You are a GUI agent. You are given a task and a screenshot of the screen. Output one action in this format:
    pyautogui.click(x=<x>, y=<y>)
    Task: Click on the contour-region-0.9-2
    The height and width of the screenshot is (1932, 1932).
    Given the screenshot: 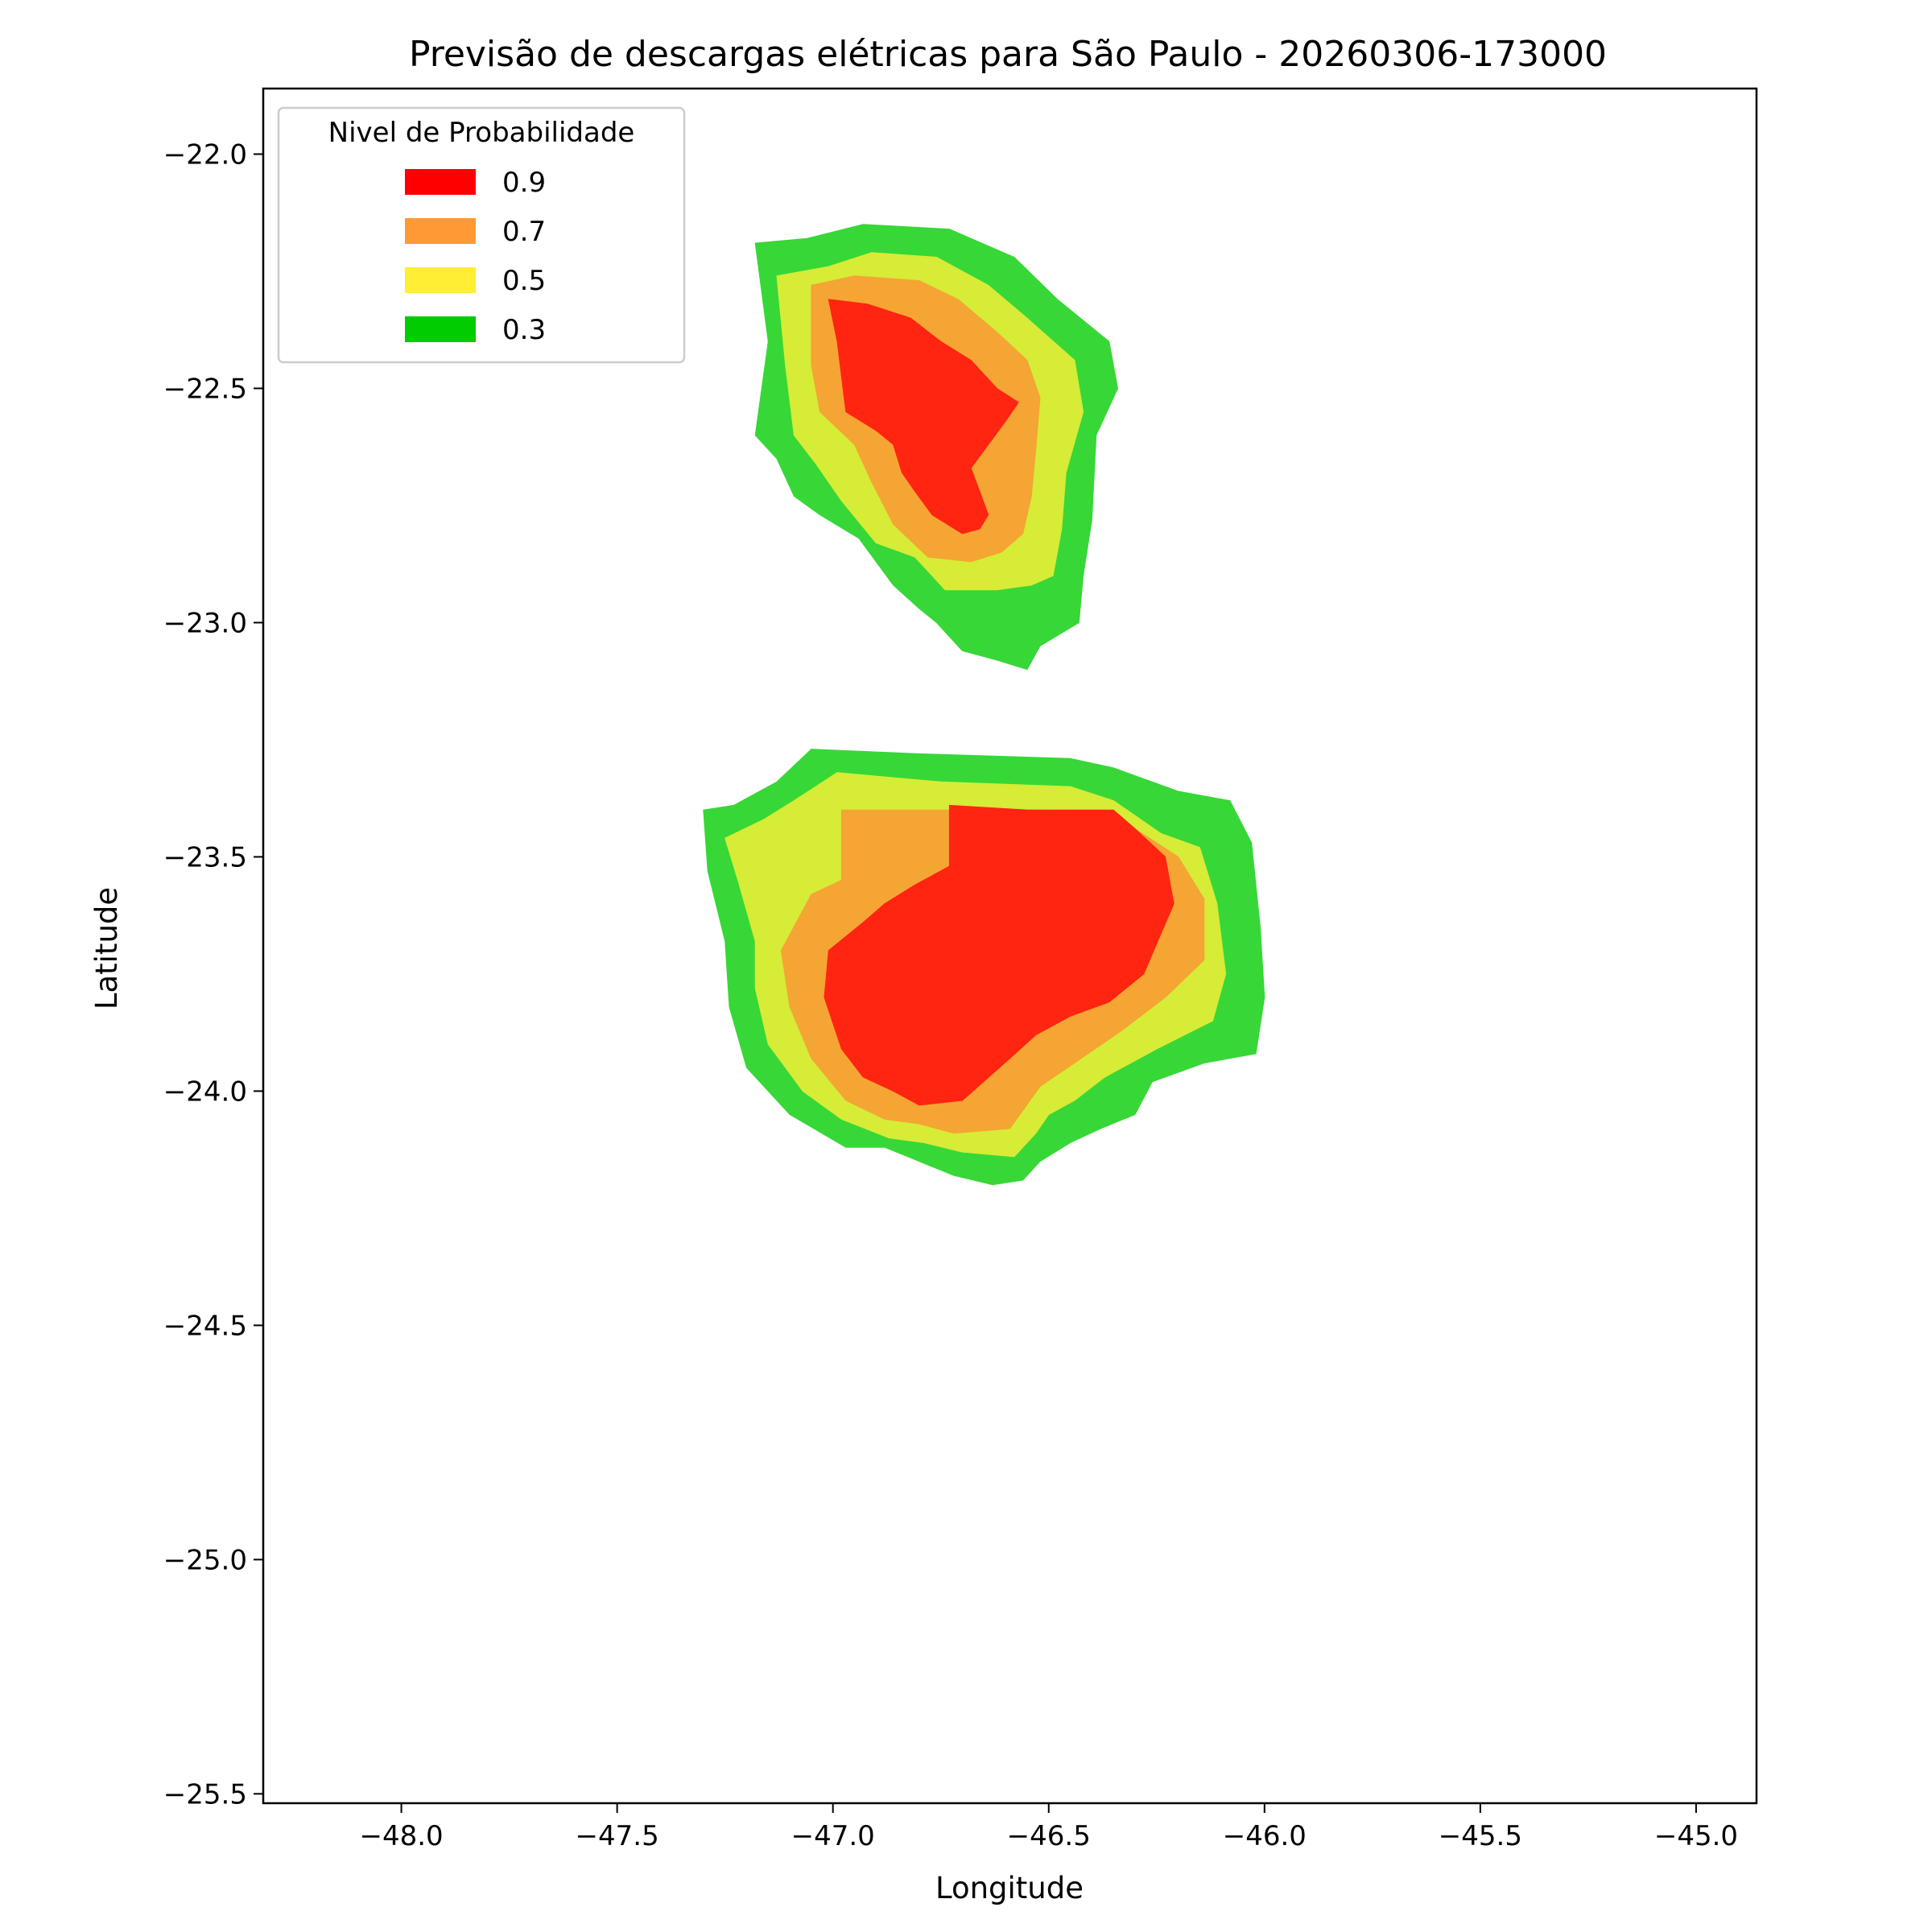 What is the action you would take?
    pyautogui.click(x=999, y=955)
    